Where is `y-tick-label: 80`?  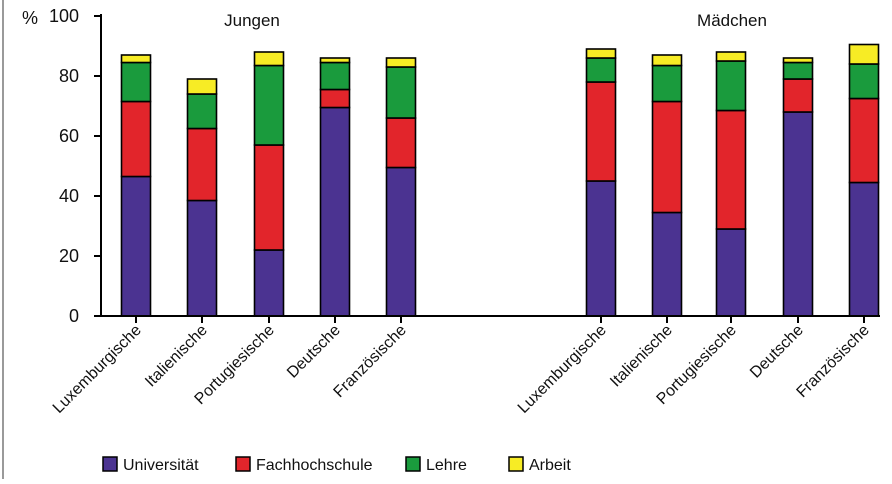 y-tick-label: 80 is located at coordinates (69, 76).